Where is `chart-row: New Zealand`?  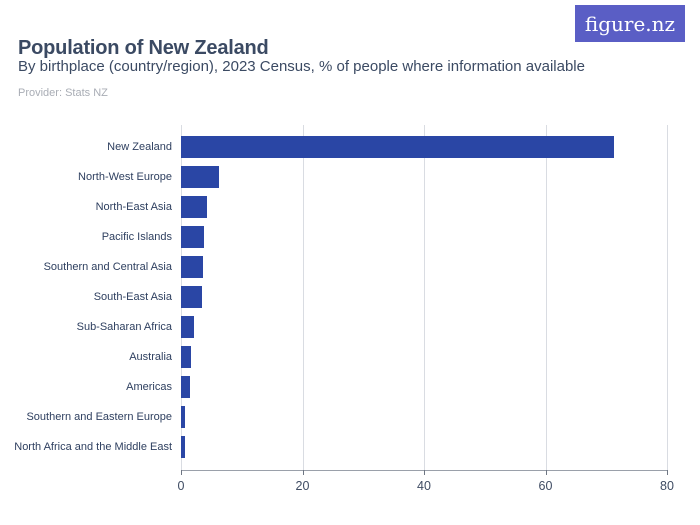 chart-row: New Zealand is located at coordinates (333, 147).